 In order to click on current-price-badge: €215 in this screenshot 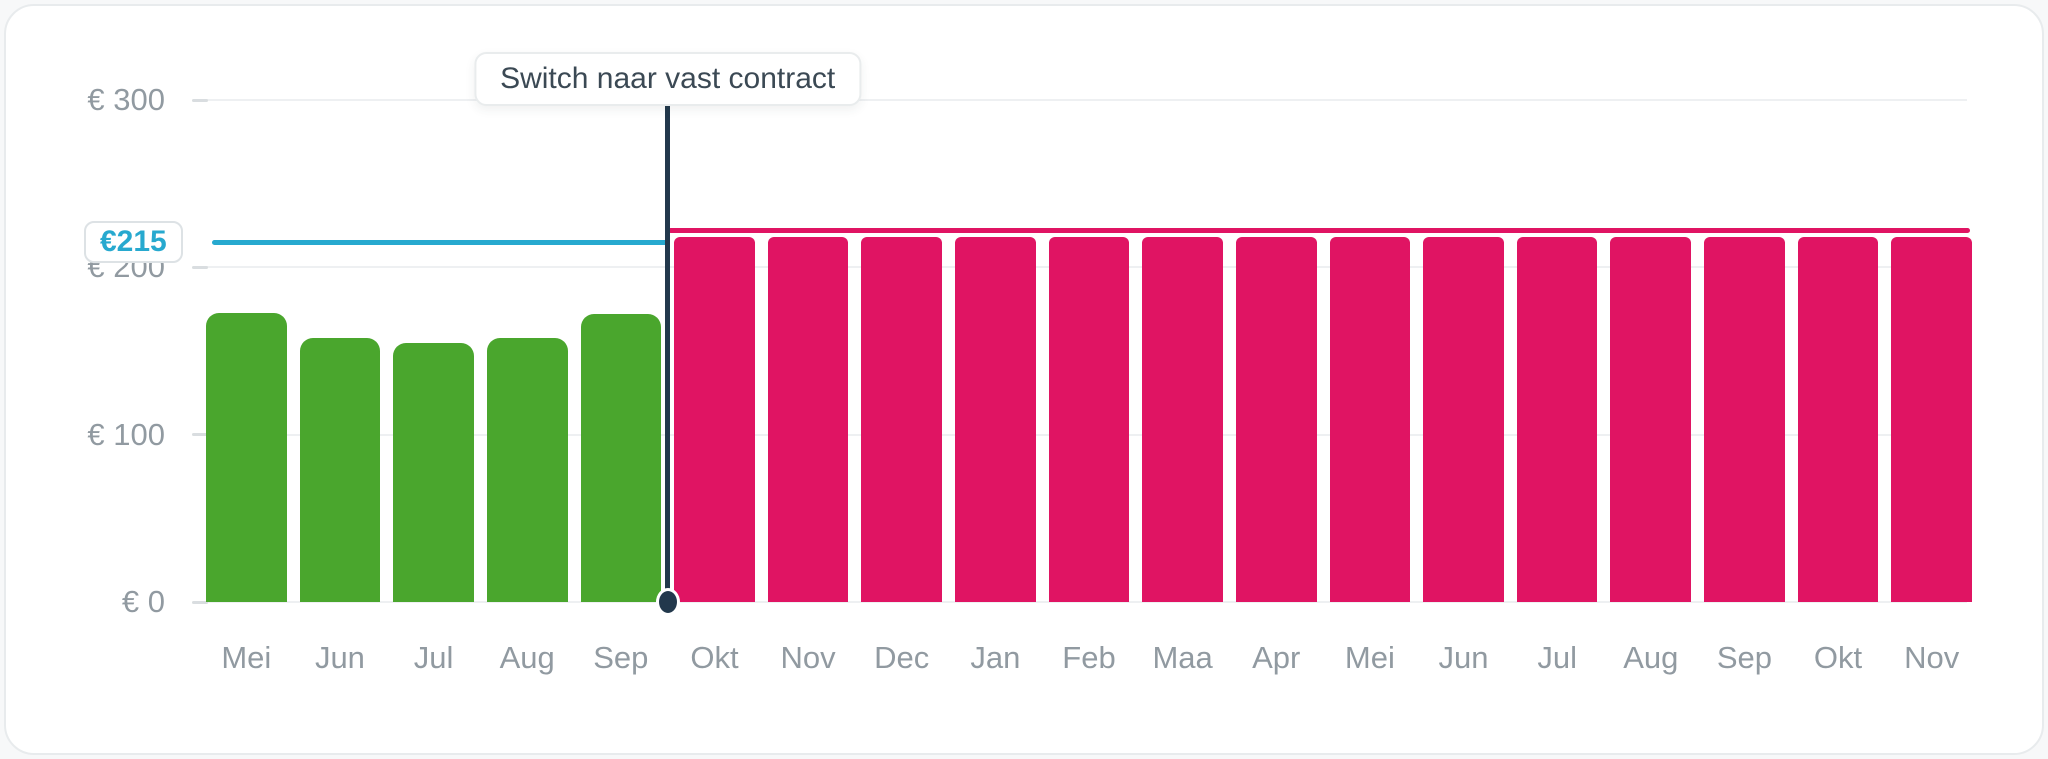, I will do `click(133, 242)`.